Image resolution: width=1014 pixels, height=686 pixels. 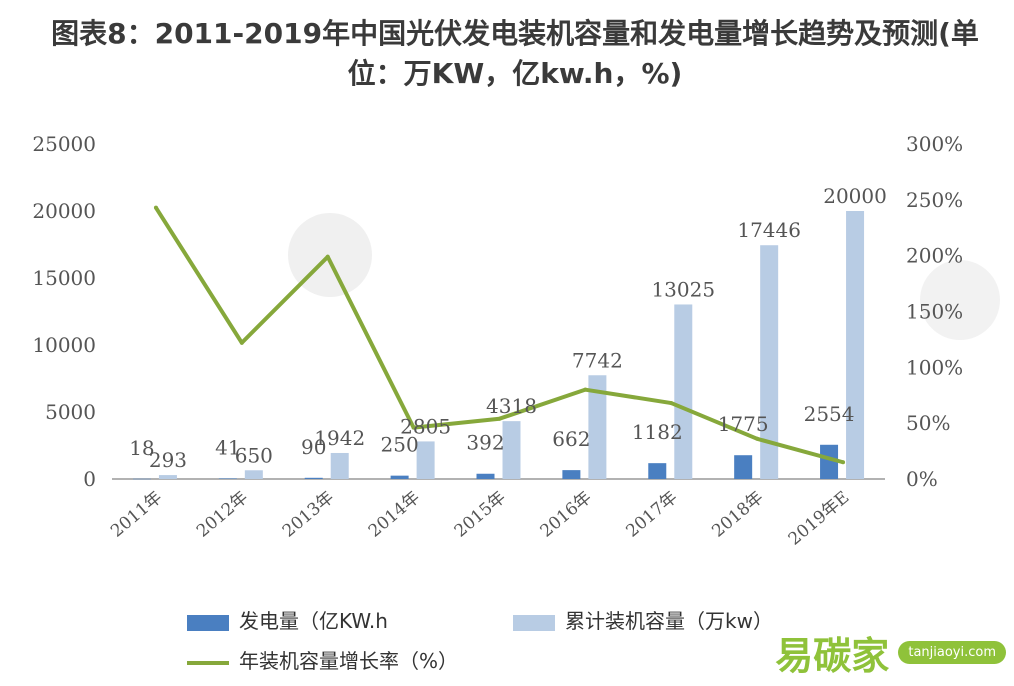 I want to click on legend-swatch-generation, so click(x=208, y=622).